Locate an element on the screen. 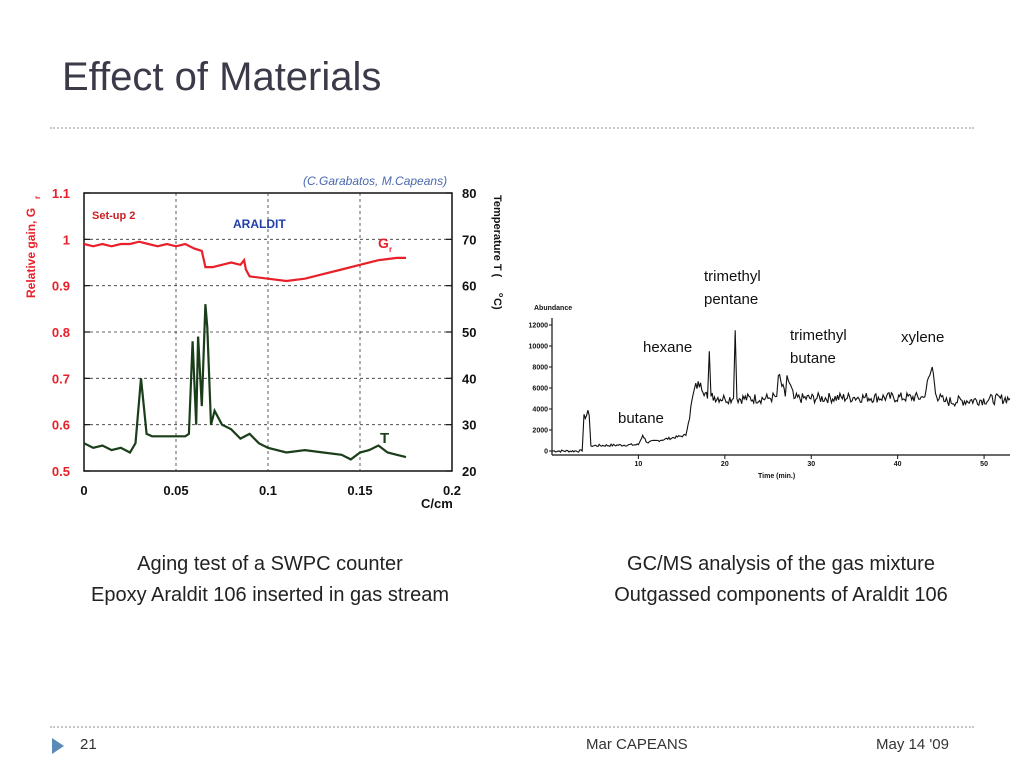  y2-tick-label: 20 is located at coordinates (469, 471).